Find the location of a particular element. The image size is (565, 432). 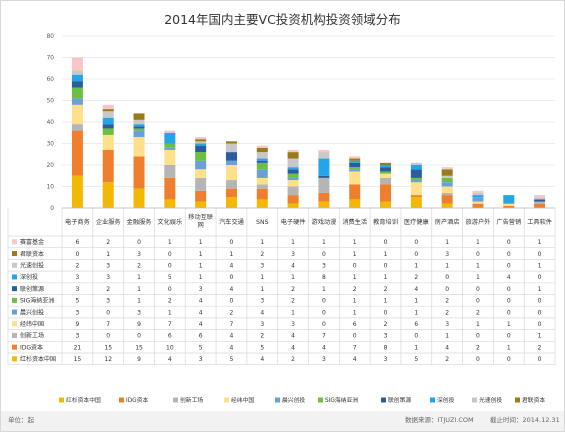

y-tick-label: 30 is located at coordinates (51, 145).